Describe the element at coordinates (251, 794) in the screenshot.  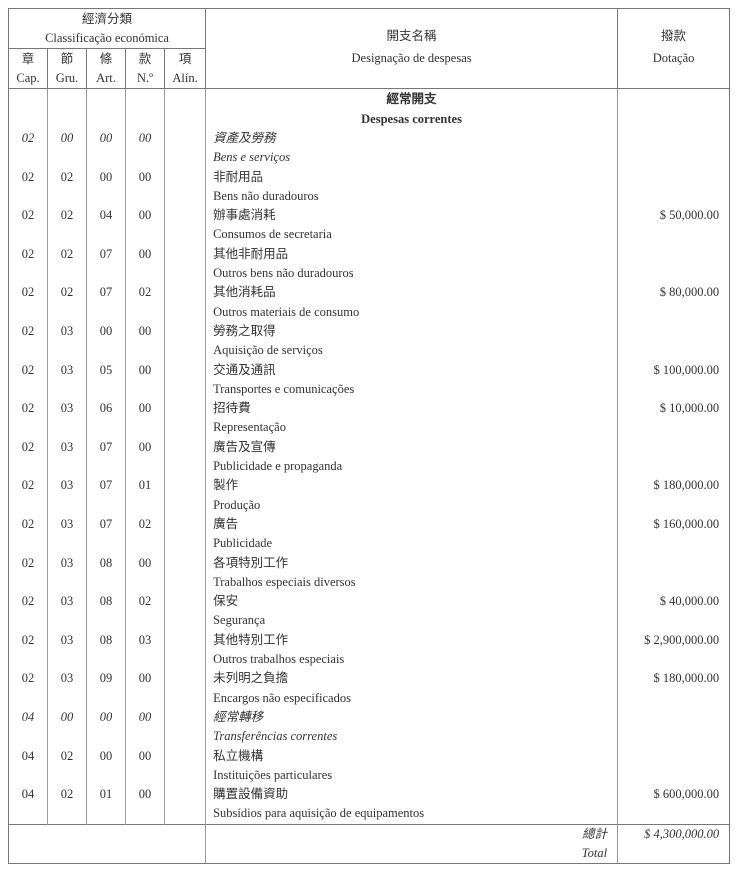
I see `designation-zh: 購置設備資助` at that location.